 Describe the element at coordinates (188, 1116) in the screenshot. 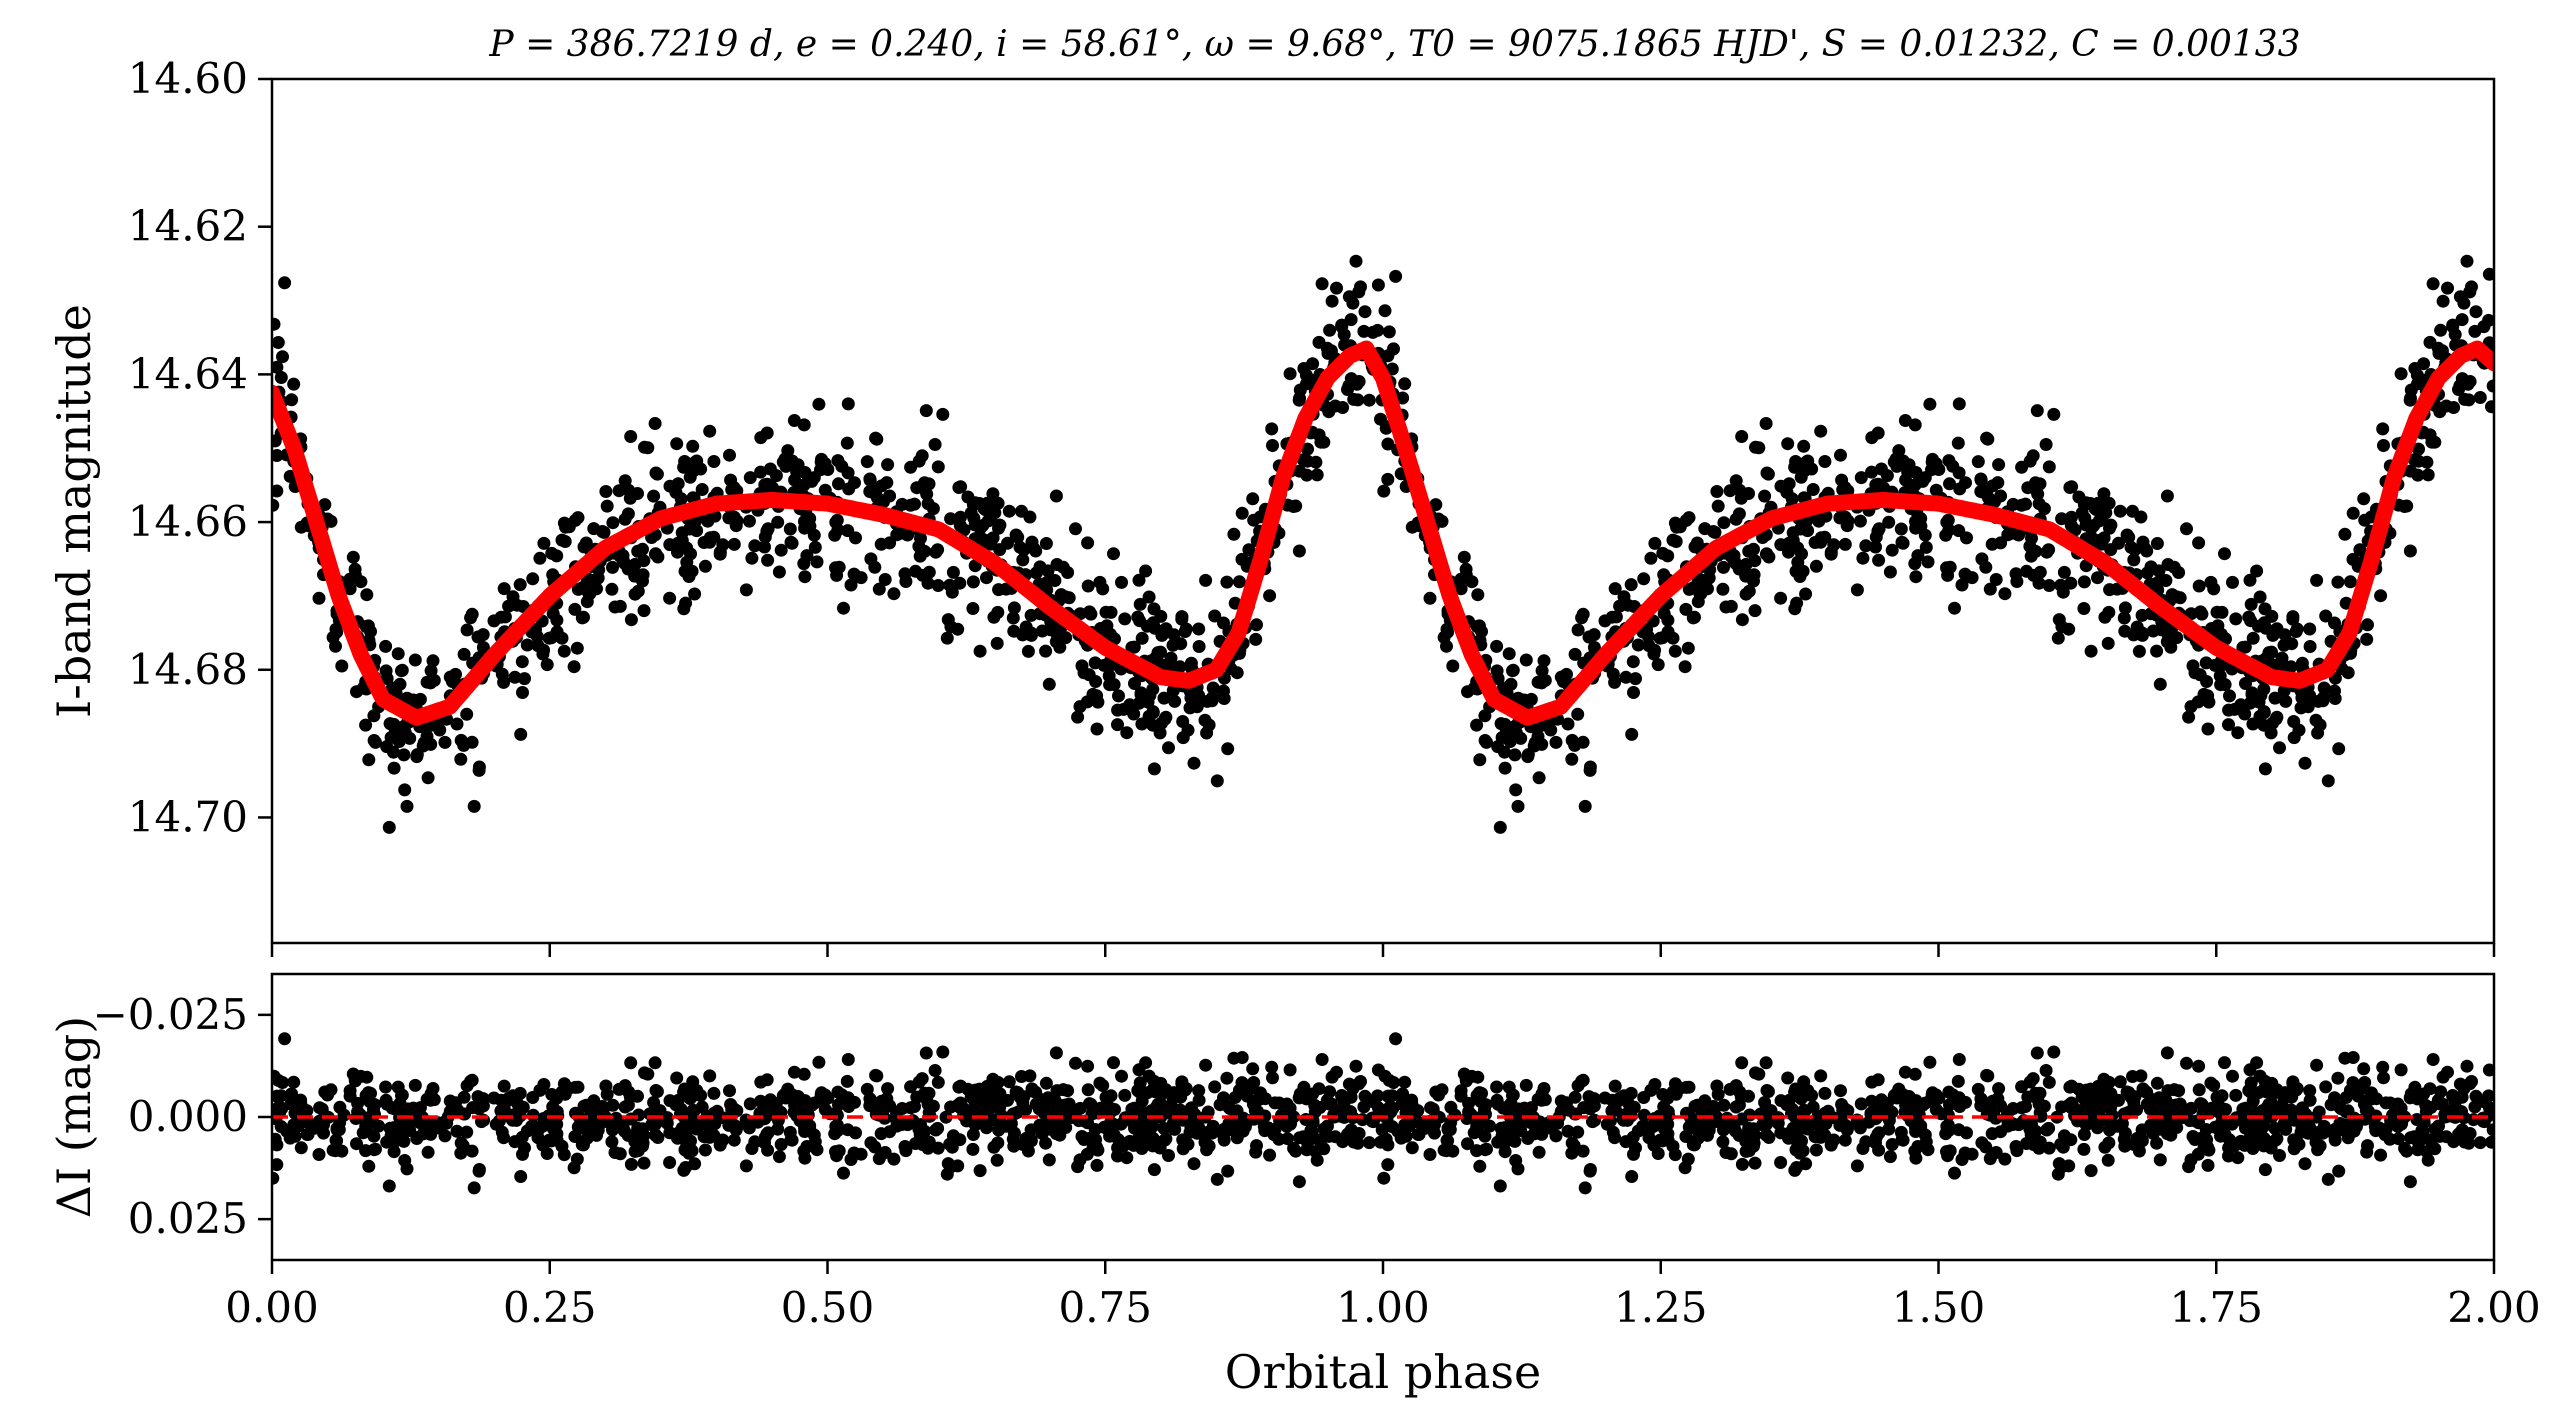

I see `y-tick-label: 0.000` at that location.